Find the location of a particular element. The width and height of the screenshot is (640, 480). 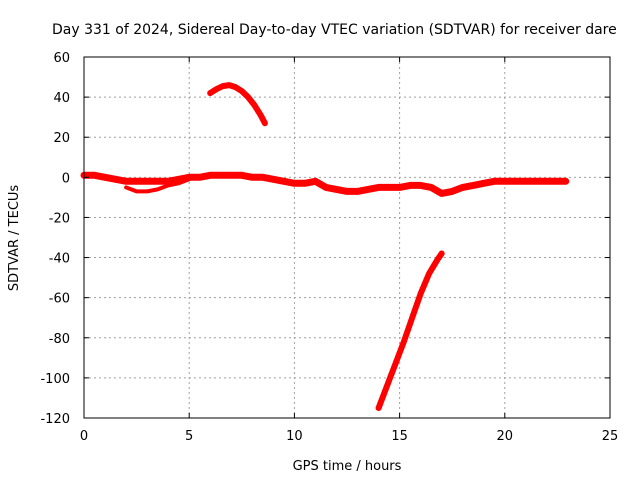

series-main-band is located at coordinates (325, 184).